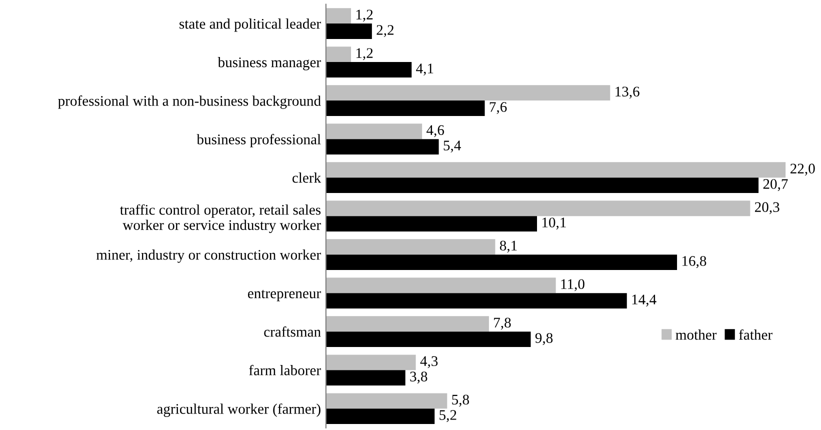 The width and height of the screenshot is (821, 430). Describe the element at coordinates (694, 262) in the screenshot. I see `data-label: 16,8` at that location.